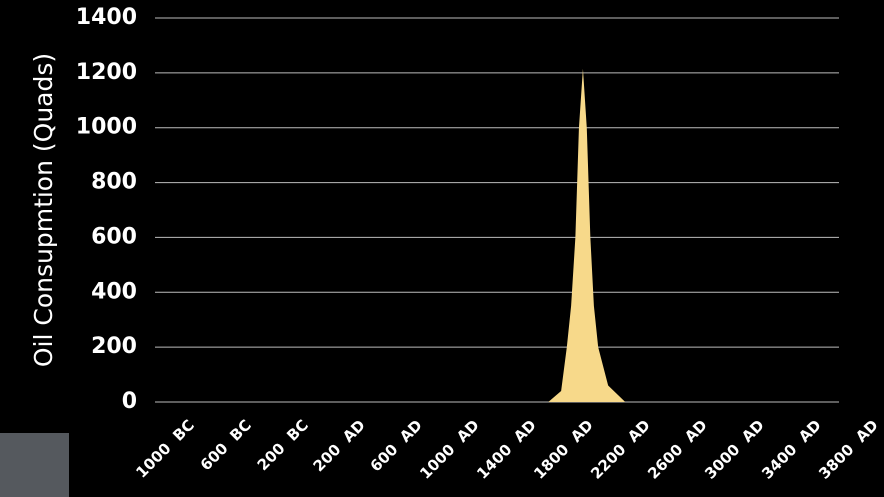  What do you see at coordinates (791, 449) in the screenshot?
I see `x-tick-label: 3400 AD` at bounding box center [791, 449].